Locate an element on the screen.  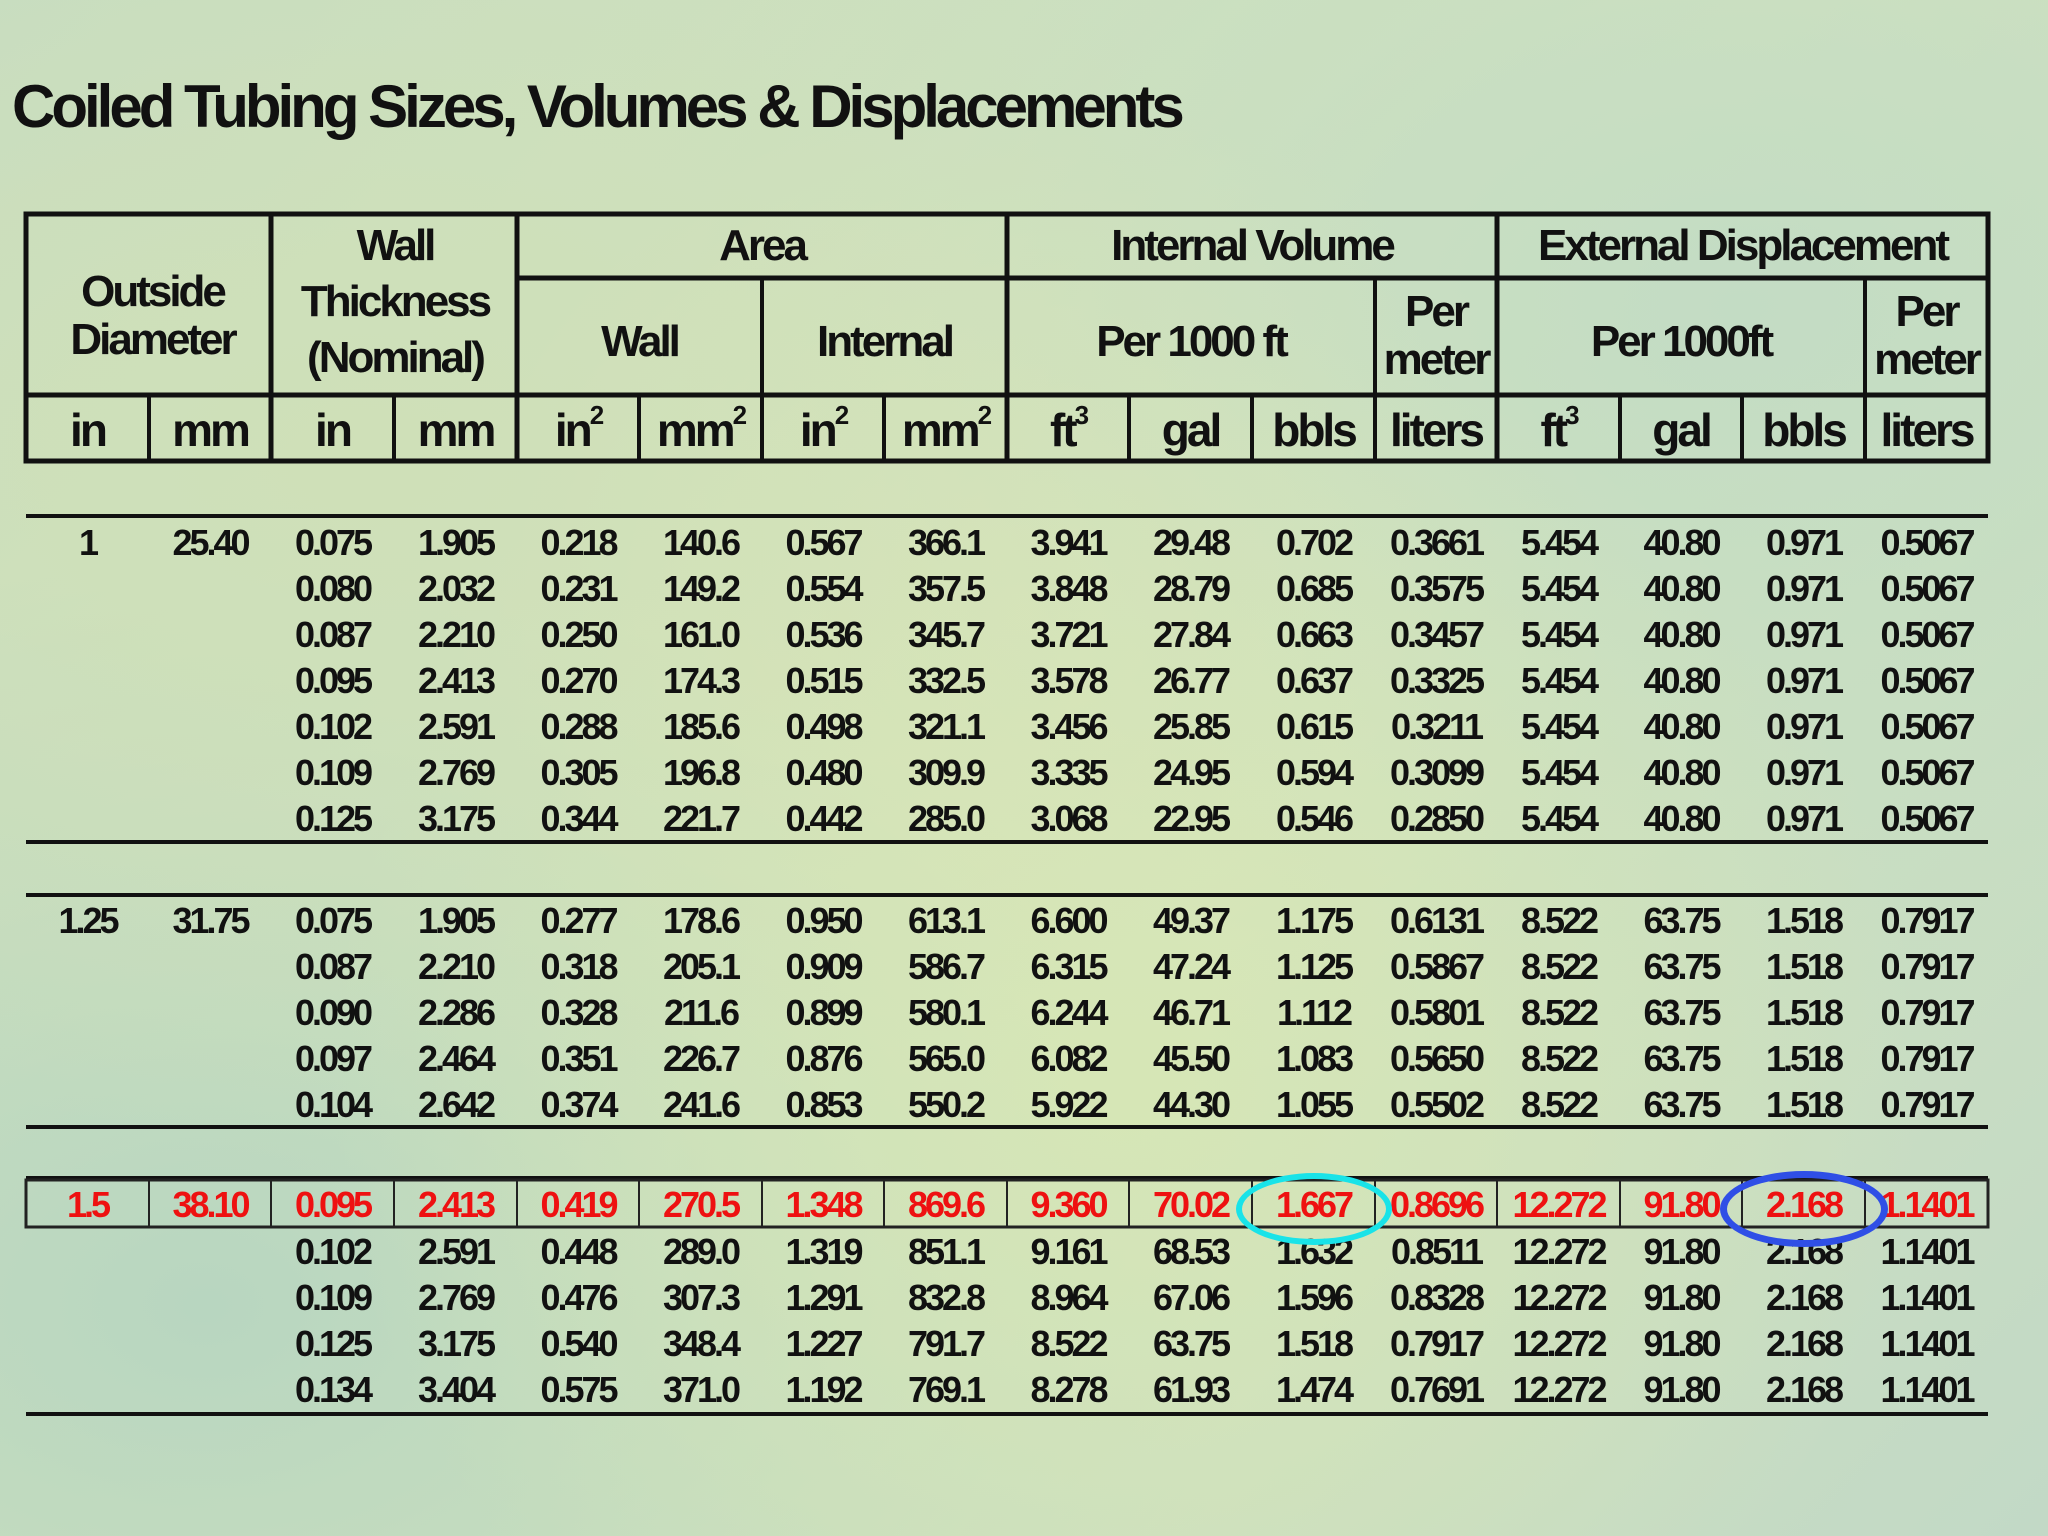
table-cell-area-int-mm2: 869.6 is located at coordinates (946, 1204).